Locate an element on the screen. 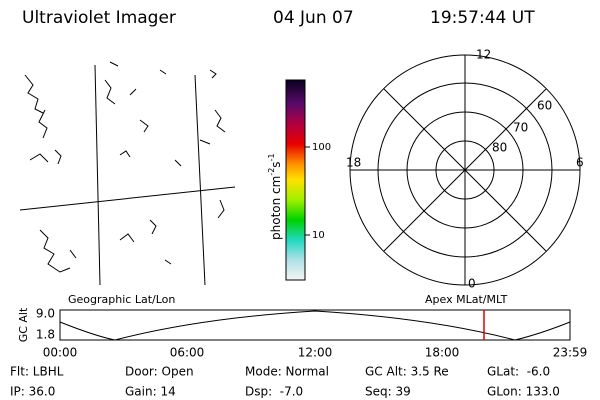 The image size is (600, 400). x-tick-label: 06:00 is located at coordinates (187, 353).